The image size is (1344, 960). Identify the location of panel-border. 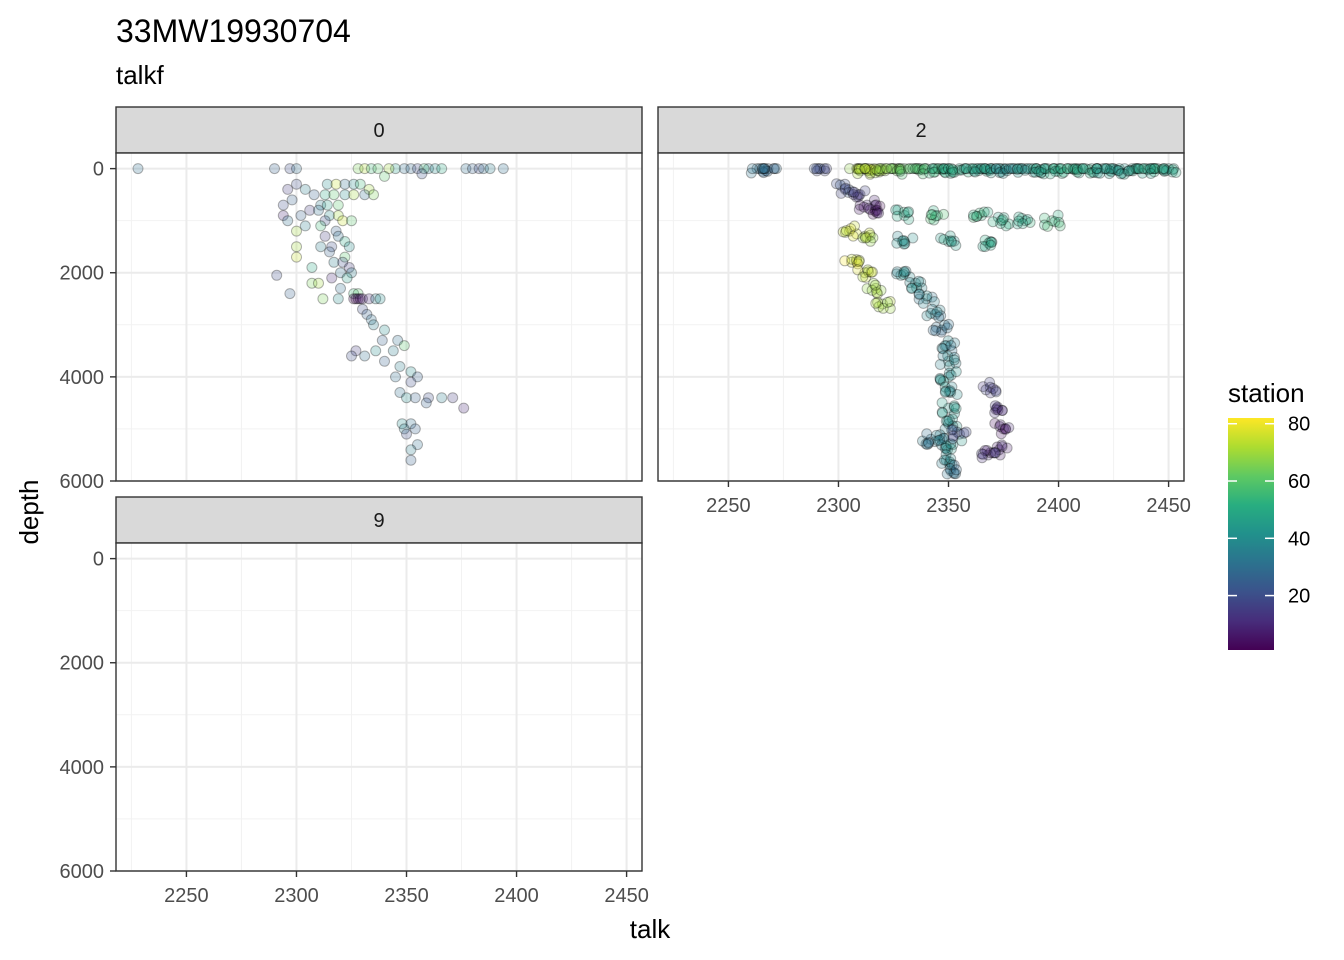
(379, 317).